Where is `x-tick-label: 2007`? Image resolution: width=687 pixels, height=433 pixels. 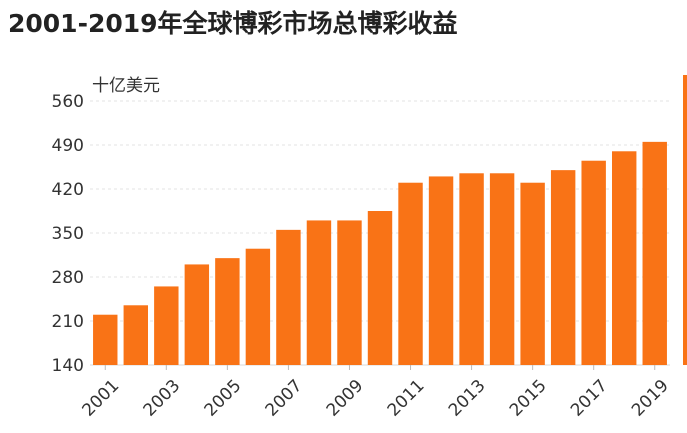
x-tick-label: 2007 is located at coordinates (284, 398).